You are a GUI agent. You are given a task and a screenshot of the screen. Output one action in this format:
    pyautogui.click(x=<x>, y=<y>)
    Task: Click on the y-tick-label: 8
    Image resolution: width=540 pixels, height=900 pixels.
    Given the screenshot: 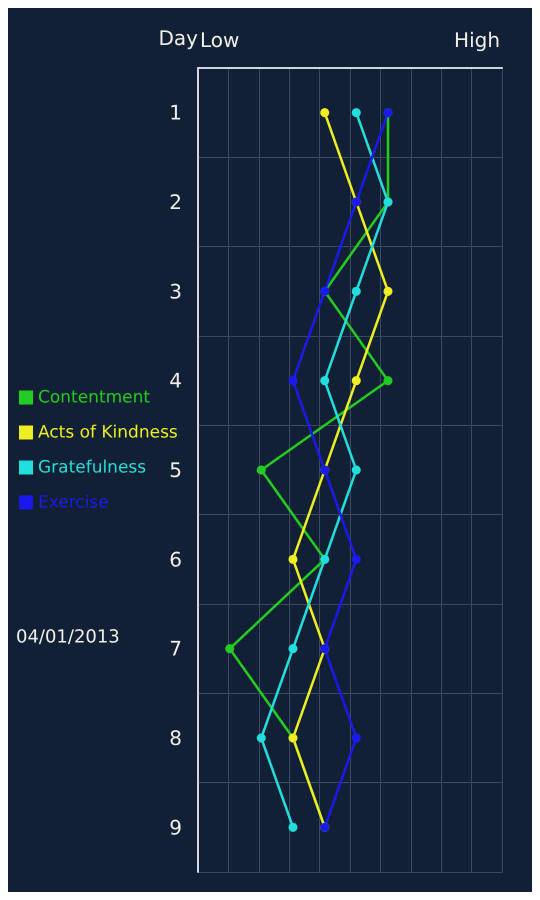 What is the action you would take?
    pyautogui.click(x=175, y=738)
    